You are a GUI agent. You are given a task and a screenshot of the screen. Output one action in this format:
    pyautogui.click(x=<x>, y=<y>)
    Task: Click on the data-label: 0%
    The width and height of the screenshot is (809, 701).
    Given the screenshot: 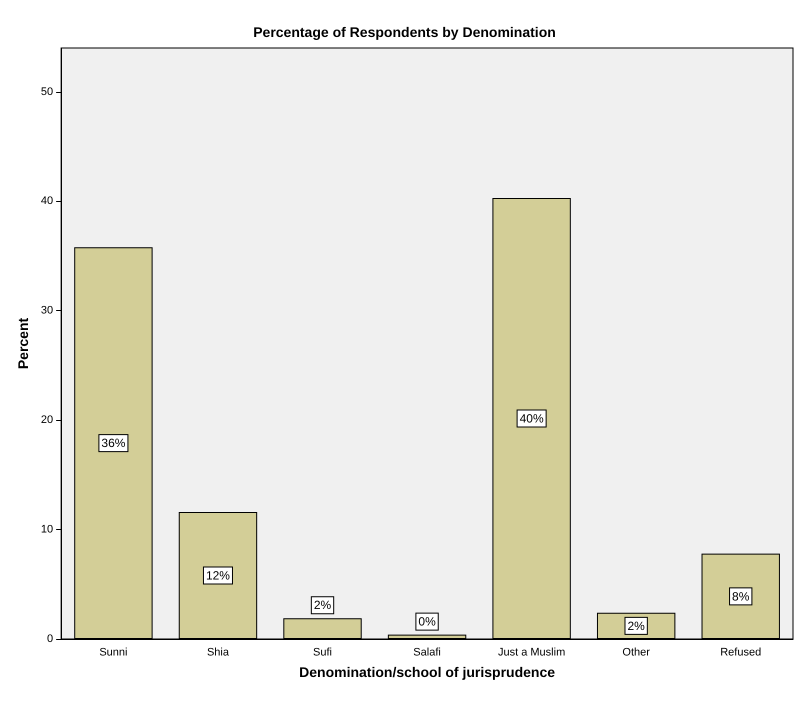 What is the action you would take?
    pyautogui.click(x=427, y=621)
    